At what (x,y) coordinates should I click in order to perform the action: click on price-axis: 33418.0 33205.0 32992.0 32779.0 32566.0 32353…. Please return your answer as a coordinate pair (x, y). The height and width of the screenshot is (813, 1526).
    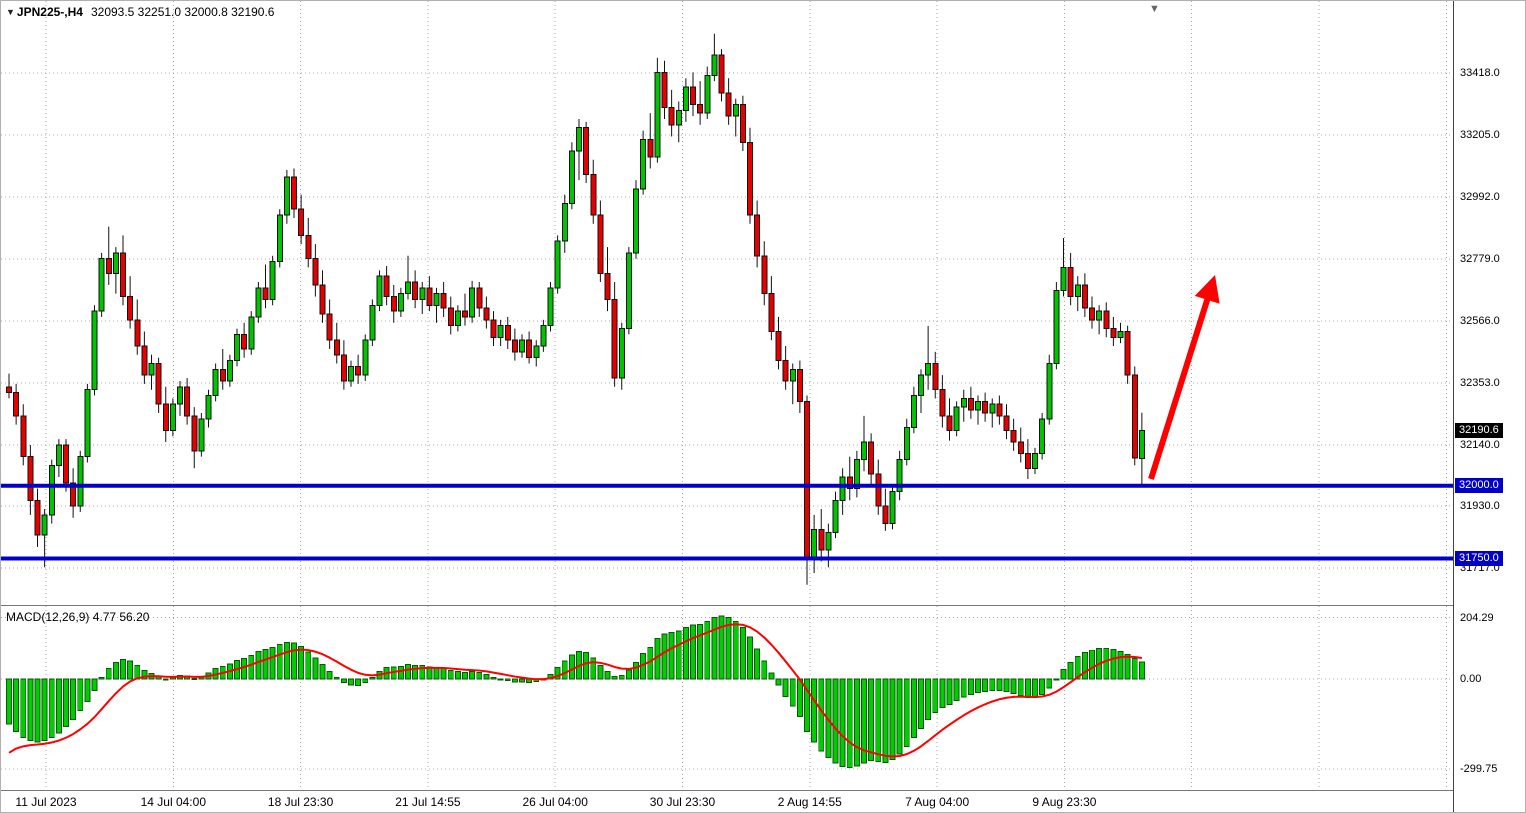
    Looking at the image, I should click on (1489, 406).